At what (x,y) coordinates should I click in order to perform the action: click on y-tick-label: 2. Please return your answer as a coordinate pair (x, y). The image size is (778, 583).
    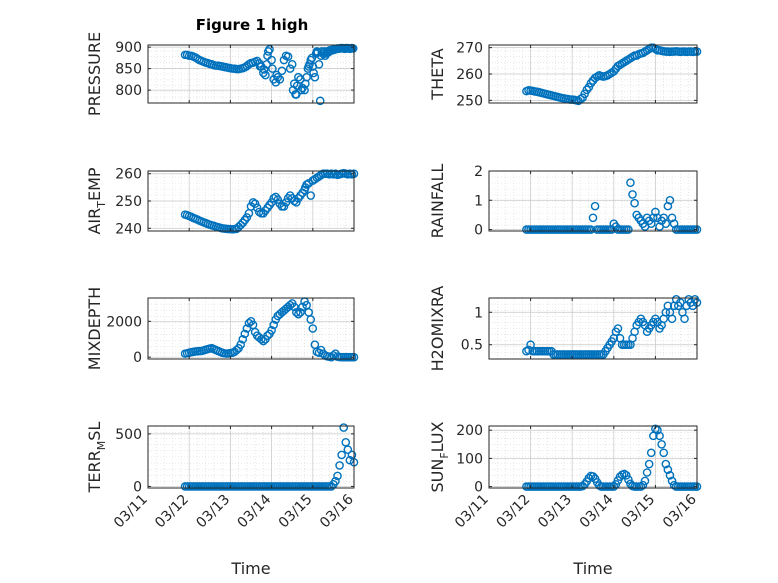
    Looking at the image, I should click on (478, 172).